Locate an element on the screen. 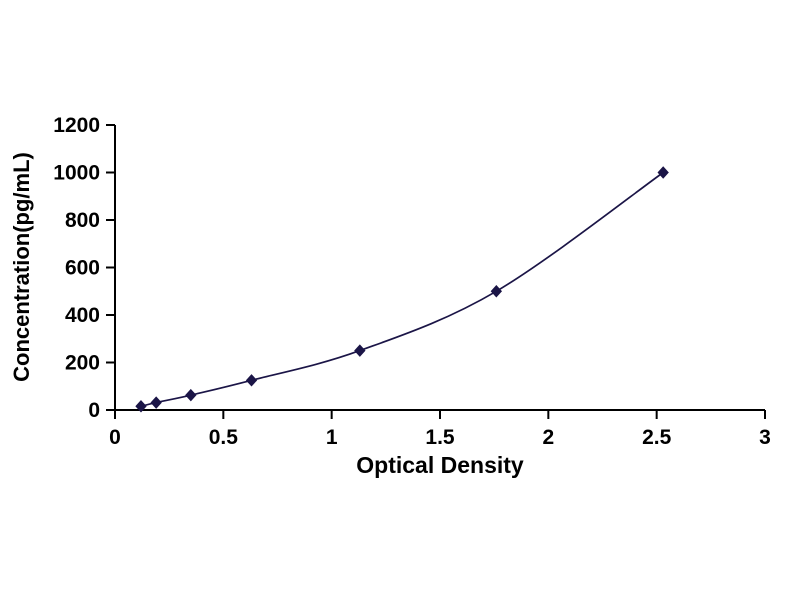  y-tick-label: 600 is located at coordinates (82, 268).